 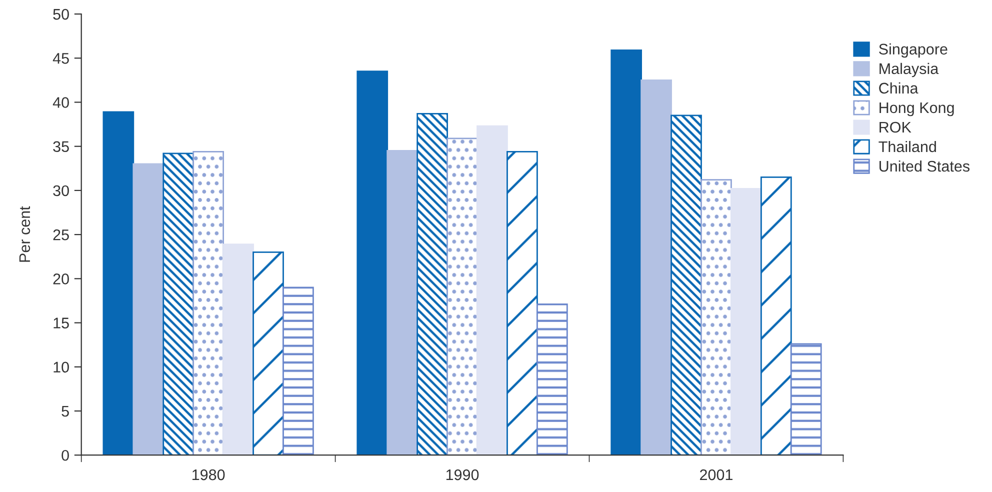 I want to click on legend-label: Singapore, so click(x=913, y=50).